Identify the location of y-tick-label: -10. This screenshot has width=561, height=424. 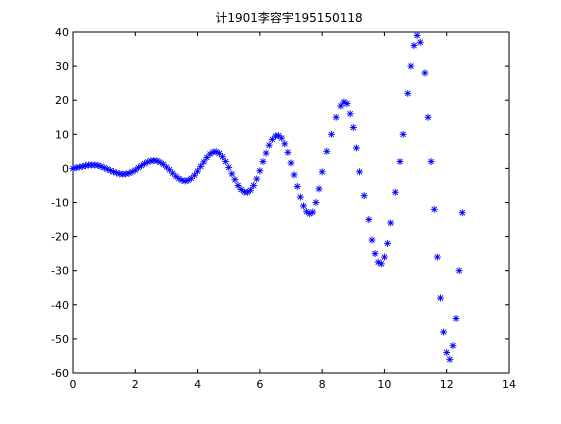
(60, 203).